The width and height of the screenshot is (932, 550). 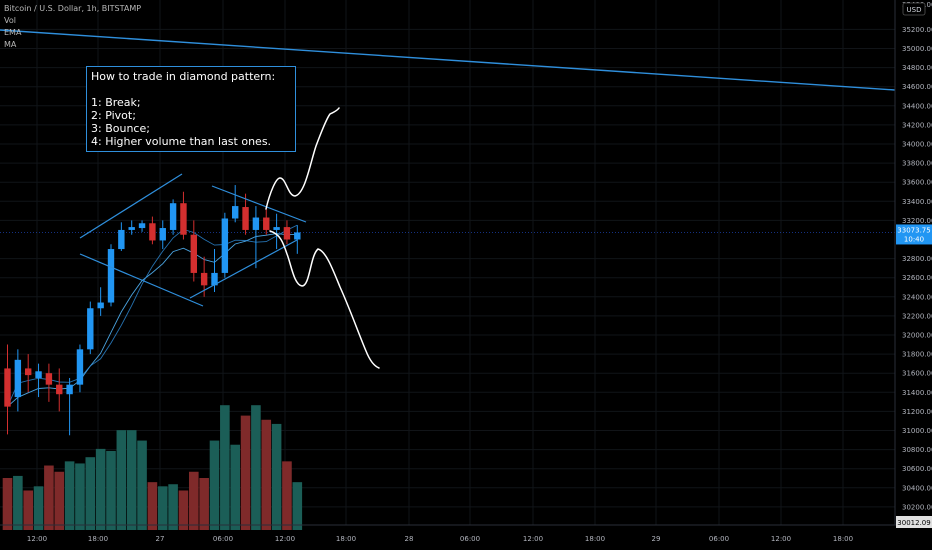 I want to click on bottom-price-badge: 30012.09, so click(x=914, y=522).